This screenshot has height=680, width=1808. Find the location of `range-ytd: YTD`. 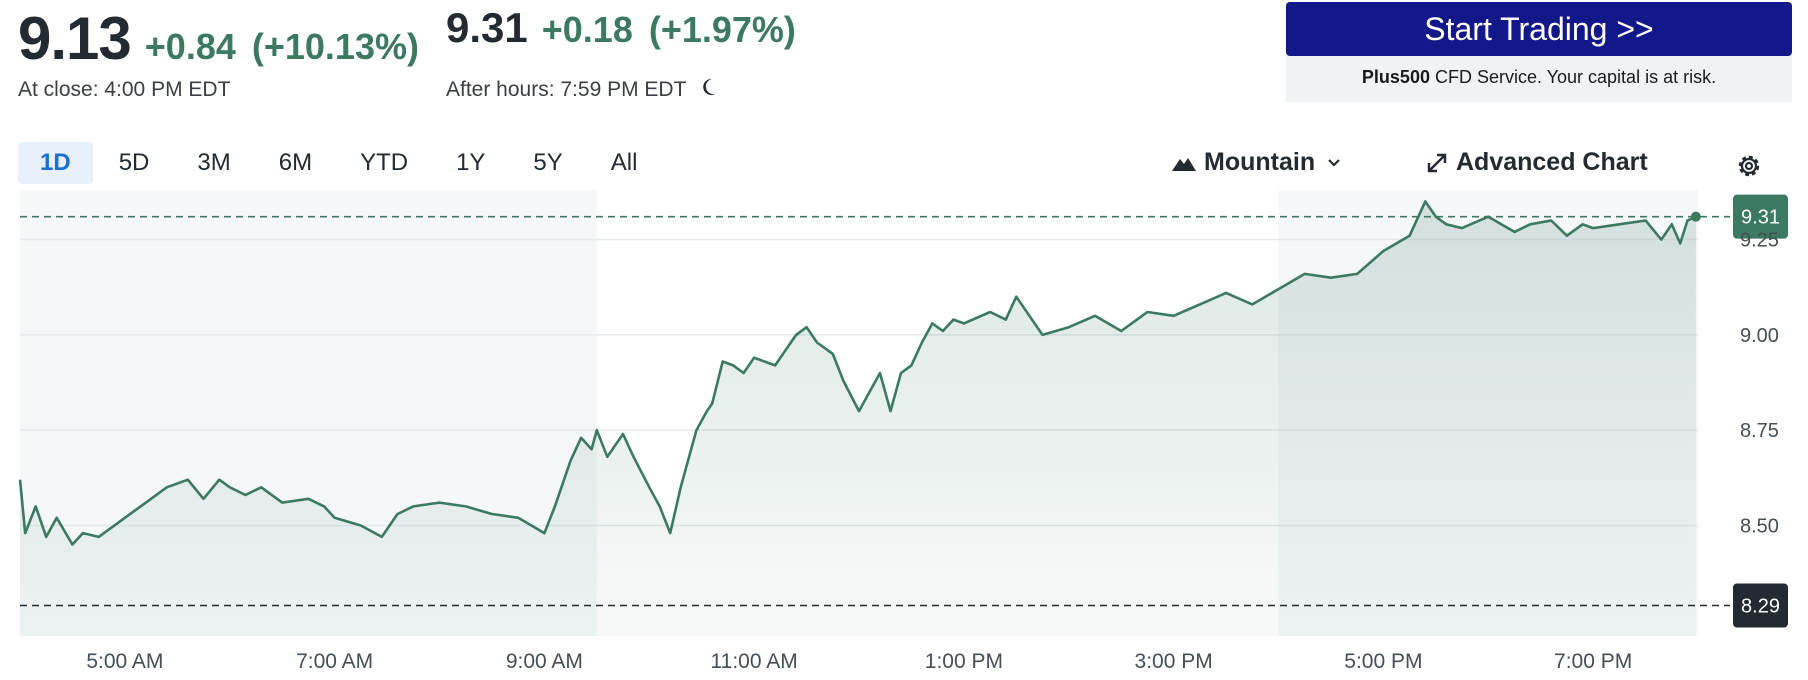

range-ytd: YTD is located at coordinates (384, 162).